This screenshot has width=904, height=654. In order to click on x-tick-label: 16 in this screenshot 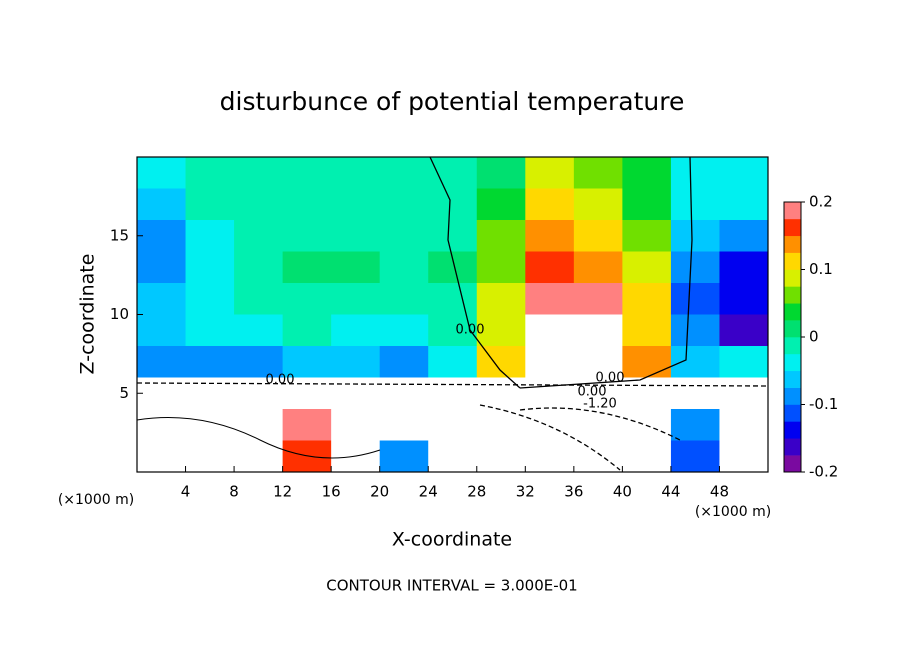, I will do `click(331, 492)`.